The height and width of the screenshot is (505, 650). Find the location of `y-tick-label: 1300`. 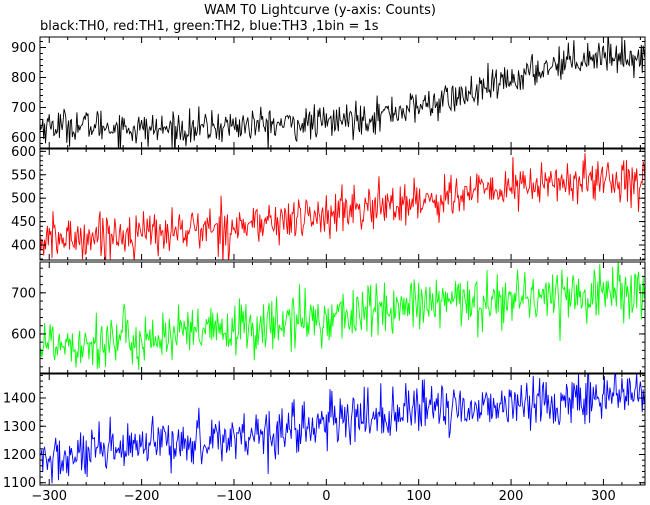

y-tick-label: 1300 is located at coordinates (19, 427).